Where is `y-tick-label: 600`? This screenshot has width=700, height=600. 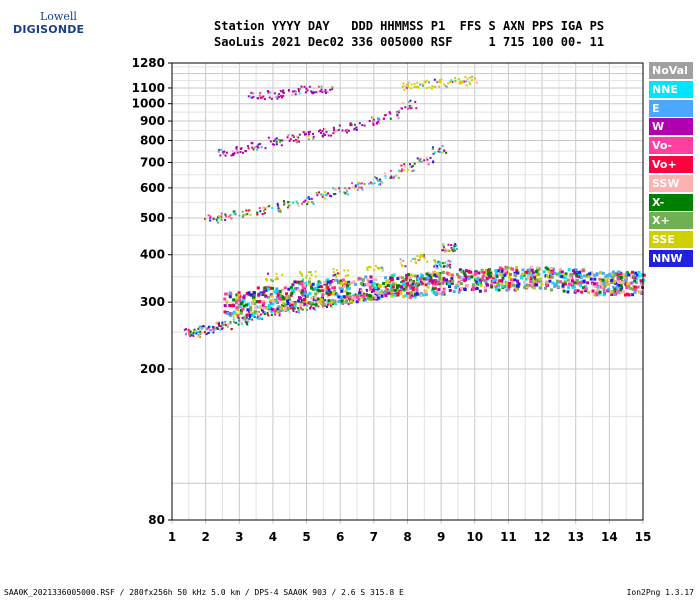
y-tick-label: 600 is located at coordinates (152, 188).